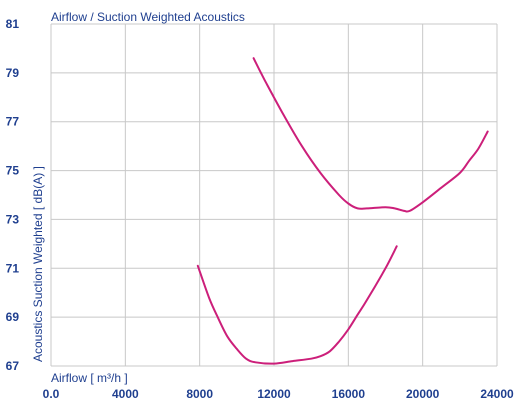  I want to click on x-tick-label: 16000, so click(349, 394).